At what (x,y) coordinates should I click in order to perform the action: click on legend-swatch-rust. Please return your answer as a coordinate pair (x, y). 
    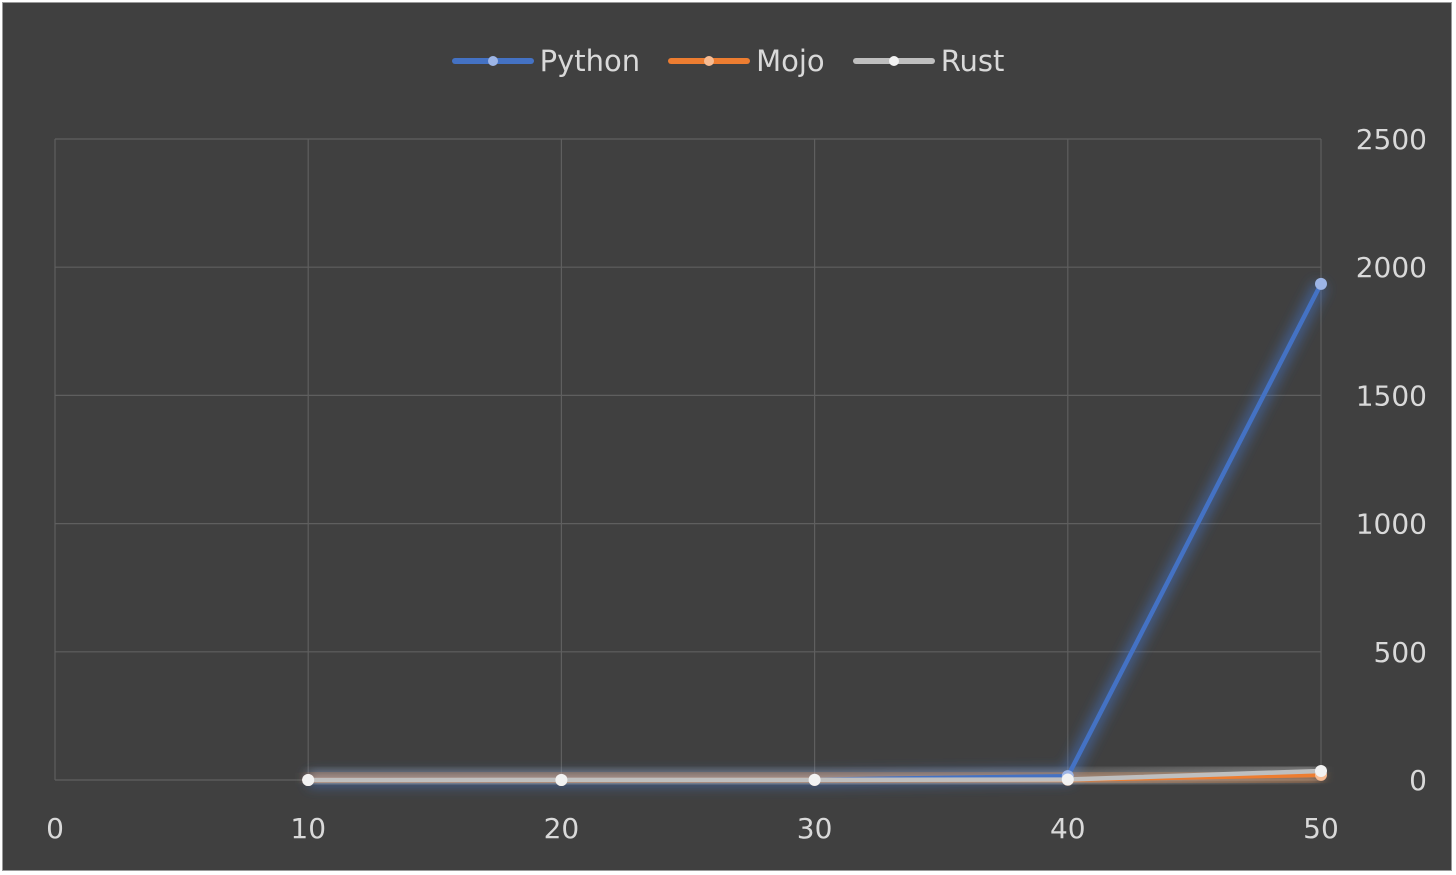
    Looking at the image, I should click on (893, 61).